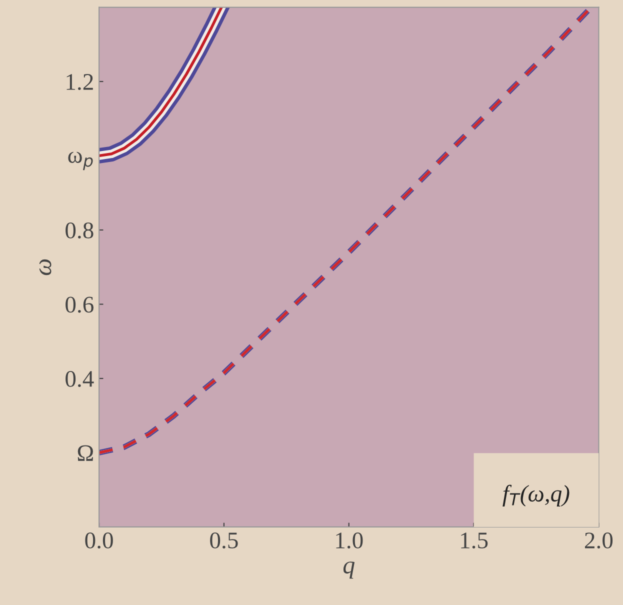 The width and height of the screenshot is (623, 605). Describe the element at coordinates (224, 540) in the screenshot. I see `x-tick-label: 0.5` at that location.